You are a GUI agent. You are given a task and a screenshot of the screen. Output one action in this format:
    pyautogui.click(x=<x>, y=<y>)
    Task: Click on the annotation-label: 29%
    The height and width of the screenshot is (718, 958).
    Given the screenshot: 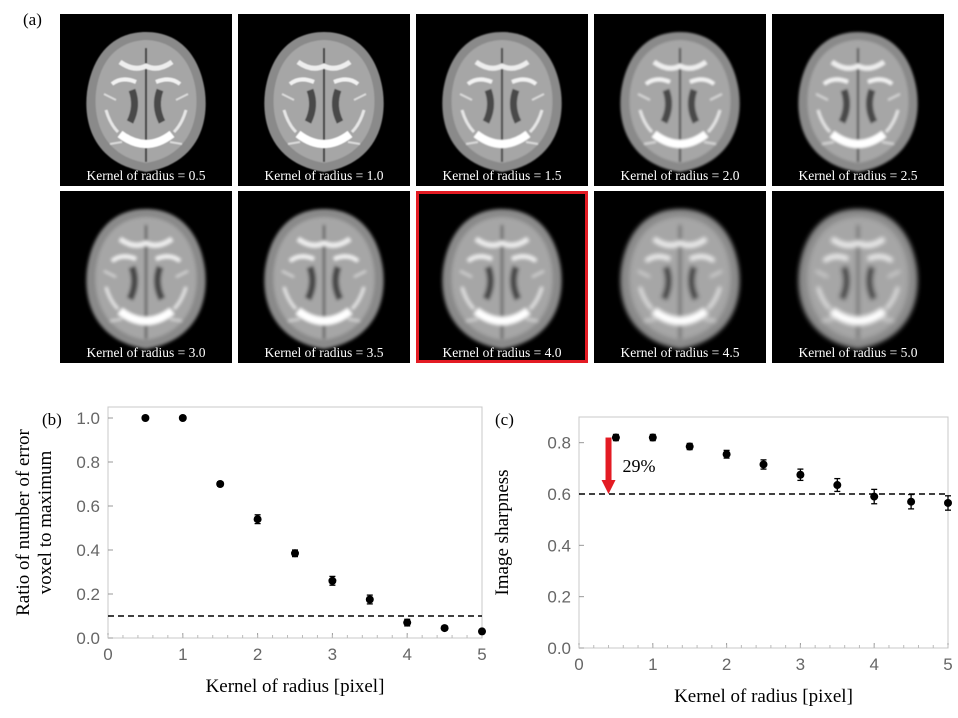 What is the action you would take?
    pyautogui.click(x=639, y=466)
    